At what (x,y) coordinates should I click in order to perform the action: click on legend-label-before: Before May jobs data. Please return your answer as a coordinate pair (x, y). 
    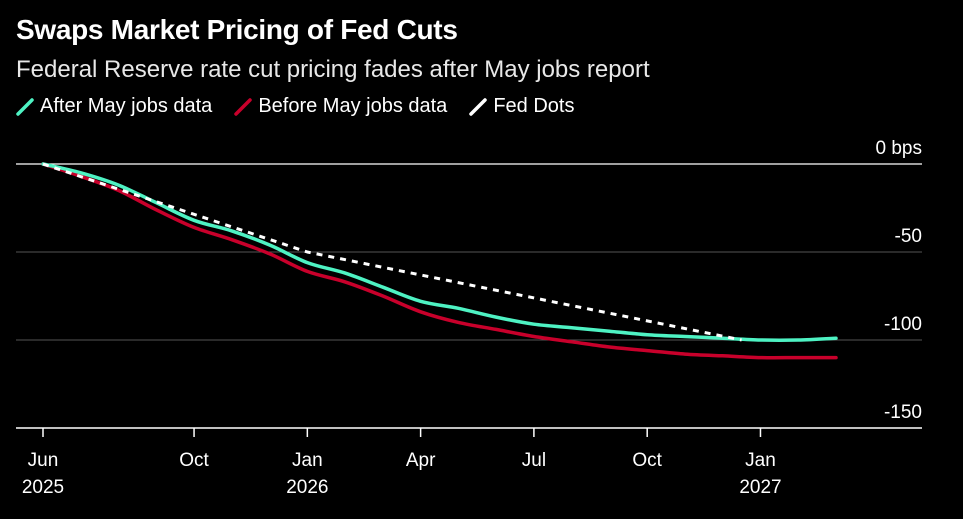
    Looking at the image, I should click on (353, 106).